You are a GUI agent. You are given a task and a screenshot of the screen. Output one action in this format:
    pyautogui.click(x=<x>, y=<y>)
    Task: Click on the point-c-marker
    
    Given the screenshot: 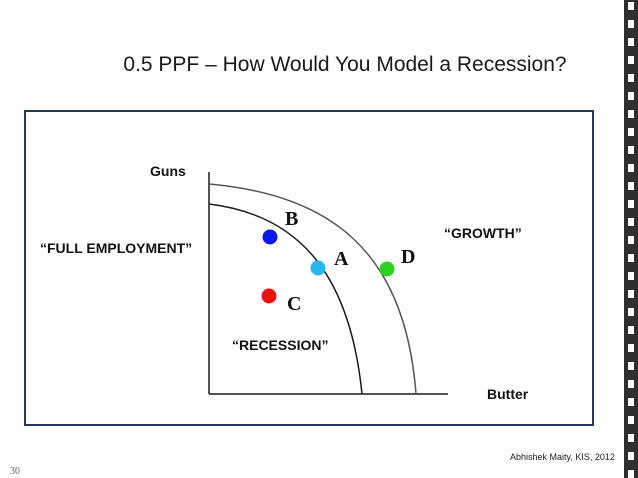 What is the action you would take?
    pyautogui.click(x=269, y=296)
    